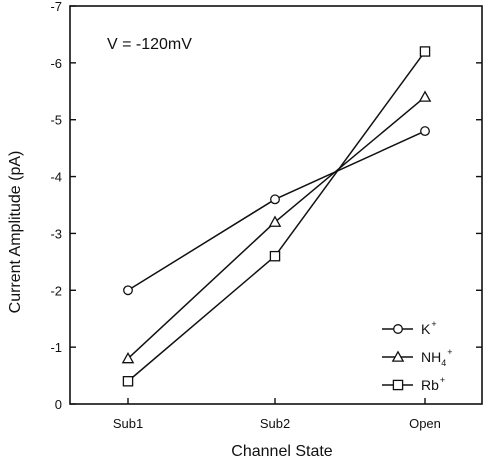  I want to click on y-tick-label: -3, so click(56, 233).